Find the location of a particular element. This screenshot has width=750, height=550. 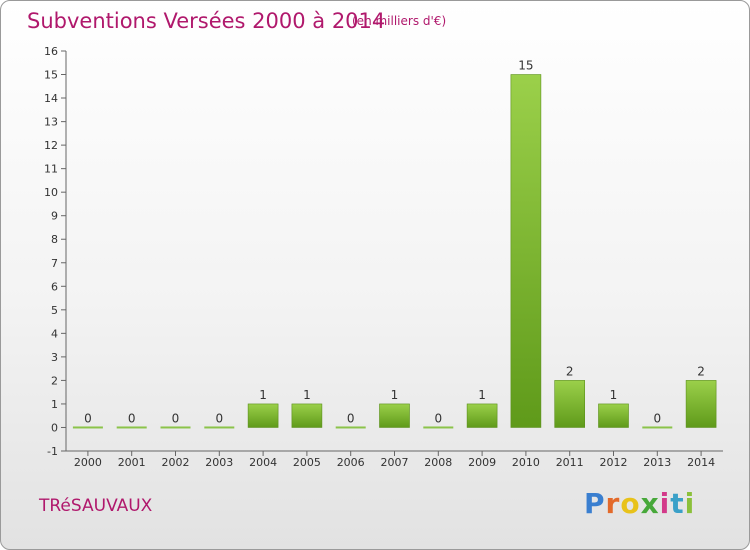

y-tick-label: 16 is located at coordinates (51, 51).